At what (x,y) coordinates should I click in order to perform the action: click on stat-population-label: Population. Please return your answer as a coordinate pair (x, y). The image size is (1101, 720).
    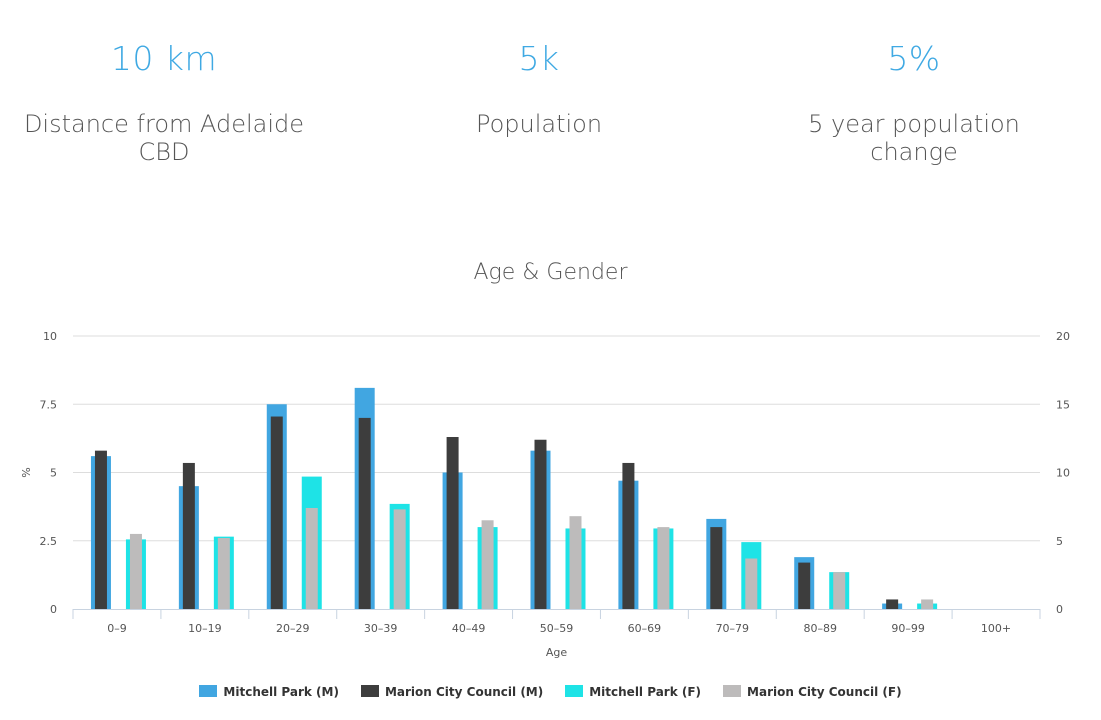
    Looking at the image, I should click on (539, 124).